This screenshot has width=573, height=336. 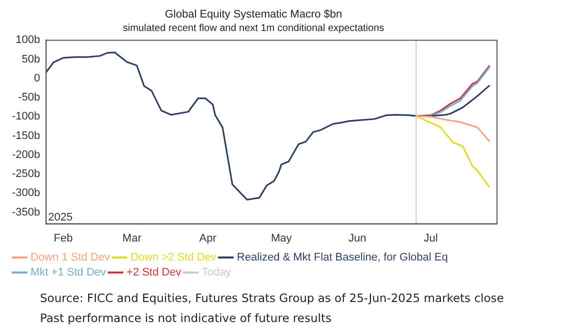 I want to click on x-tick-label: Feb, so click(x=63, y=238).